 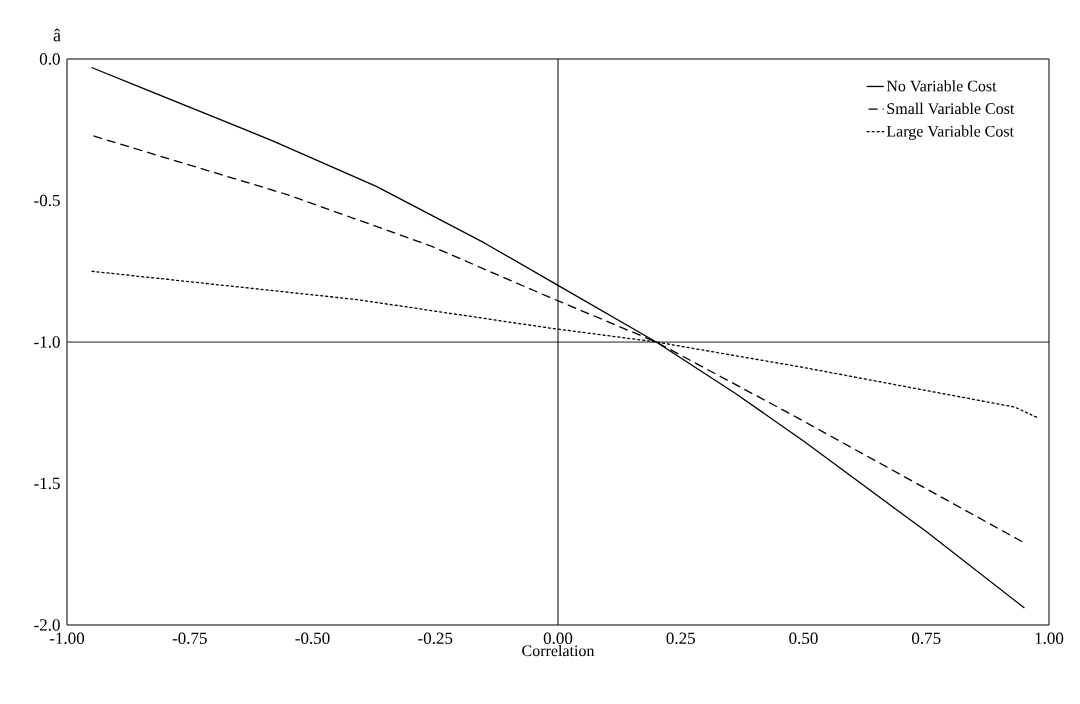 I want to click on y-tick-label: -2.0, so click(x=47, y=625).